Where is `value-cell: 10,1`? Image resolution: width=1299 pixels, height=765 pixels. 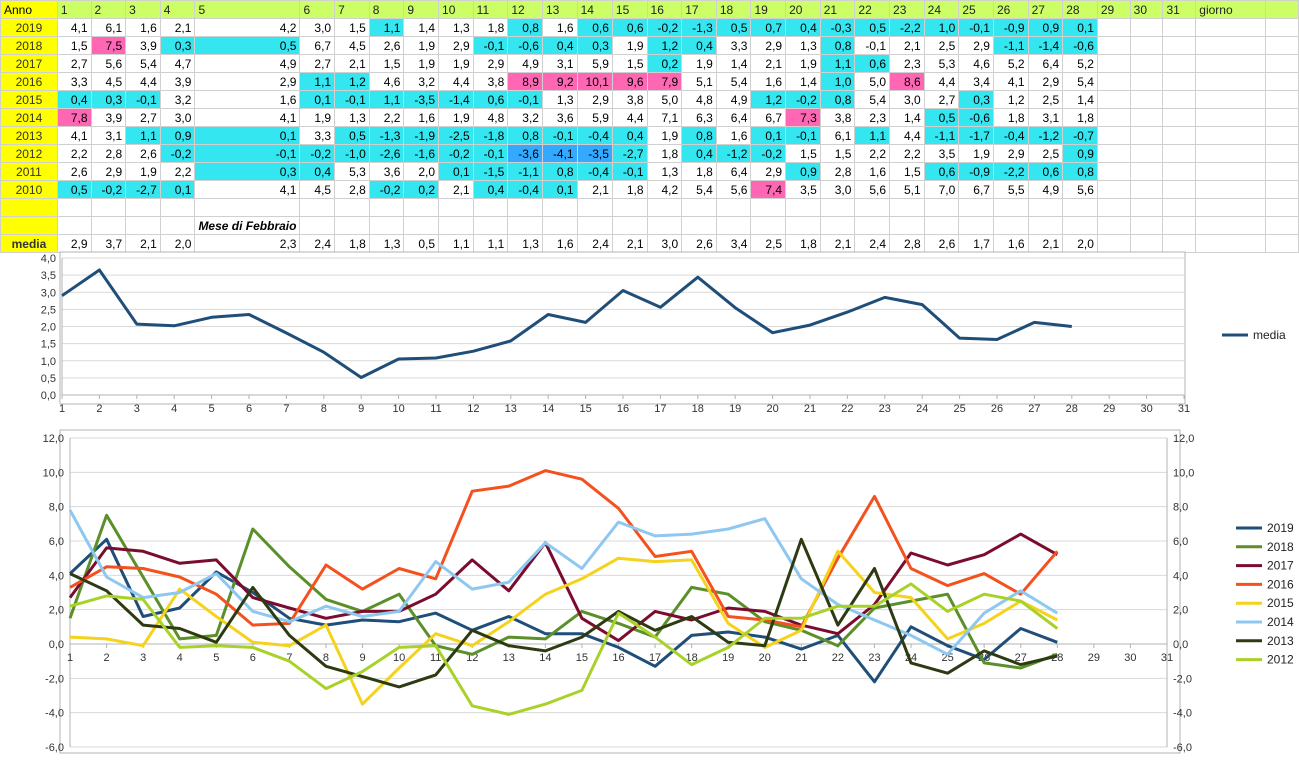
value-cell: 10,1 is located at coordinates (594, 81).